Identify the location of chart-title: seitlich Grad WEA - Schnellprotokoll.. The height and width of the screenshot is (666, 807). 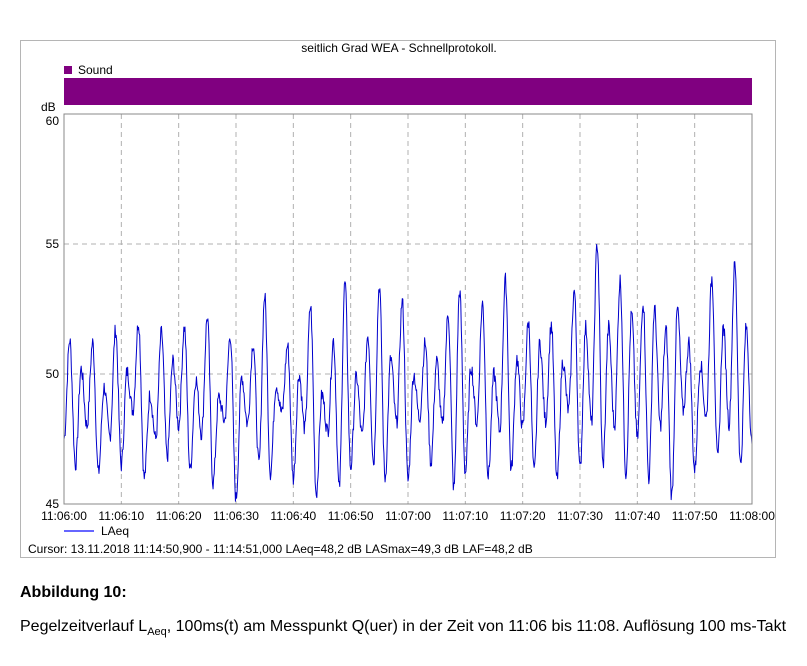
(398, 48).